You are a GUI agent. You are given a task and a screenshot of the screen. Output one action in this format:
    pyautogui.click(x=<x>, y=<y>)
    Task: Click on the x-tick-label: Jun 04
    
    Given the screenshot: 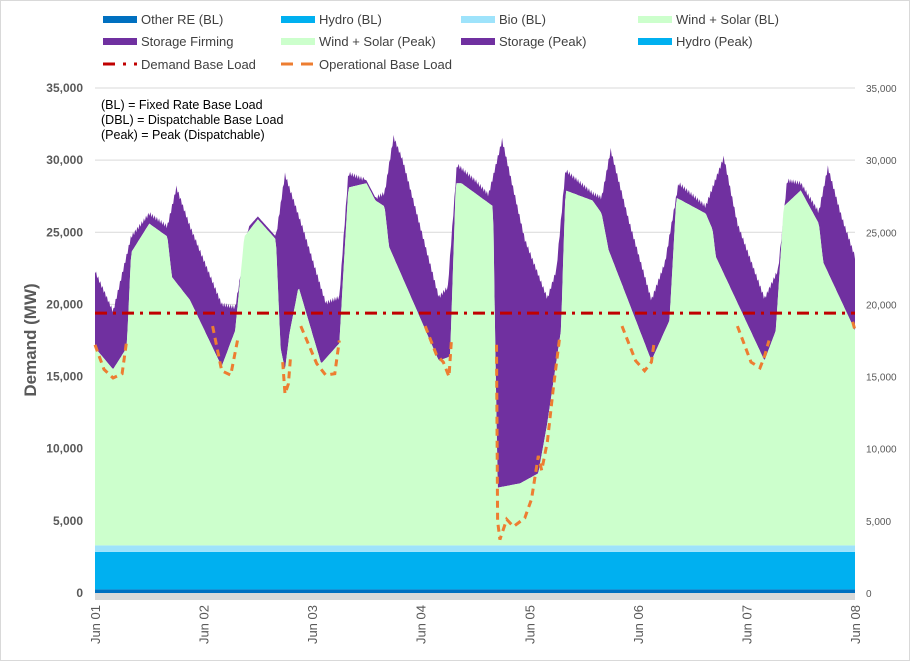 What is the action you would take?
    pyautogui.click(x=421, y=624)
    